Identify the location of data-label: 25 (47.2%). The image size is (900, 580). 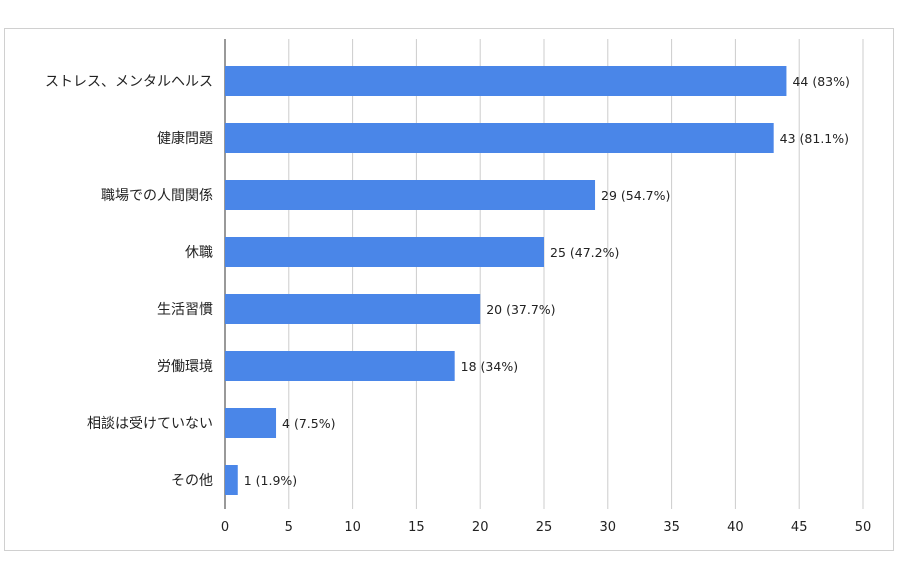
(584, 252).